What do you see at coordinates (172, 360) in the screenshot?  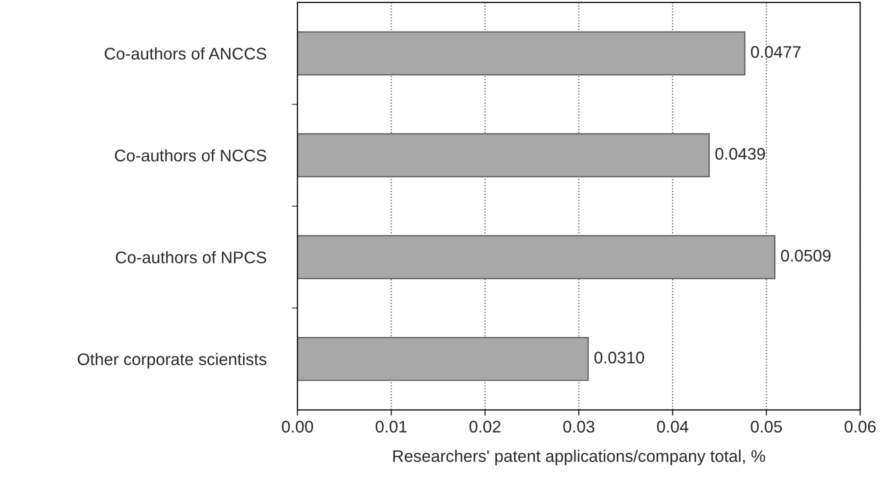 I see `y-tick-label: Other corporate scientists` at bounding box center [172, 360].